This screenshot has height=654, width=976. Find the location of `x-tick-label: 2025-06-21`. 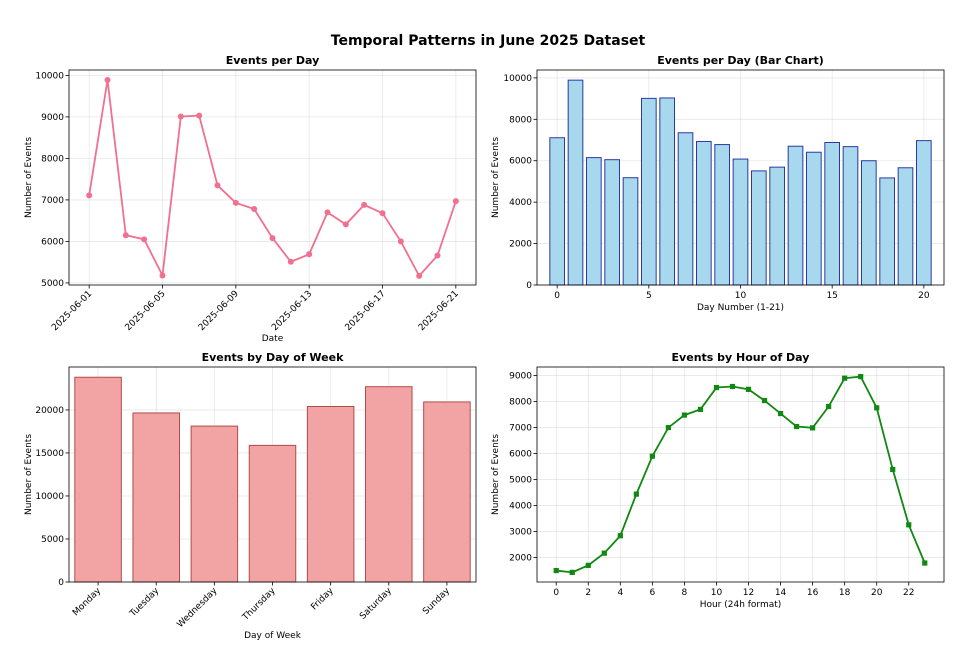

x-tick-label: 2025-06-21 is located at coordinates (439, 311).